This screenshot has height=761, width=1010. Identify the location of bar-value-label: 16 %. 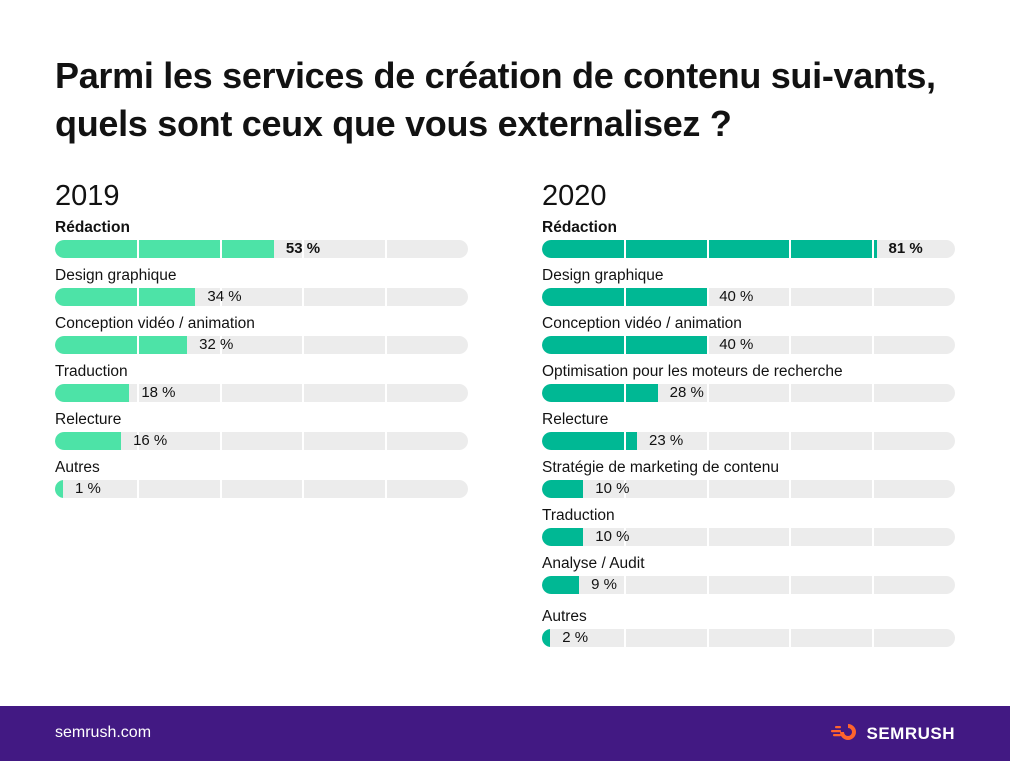
(150, 440).